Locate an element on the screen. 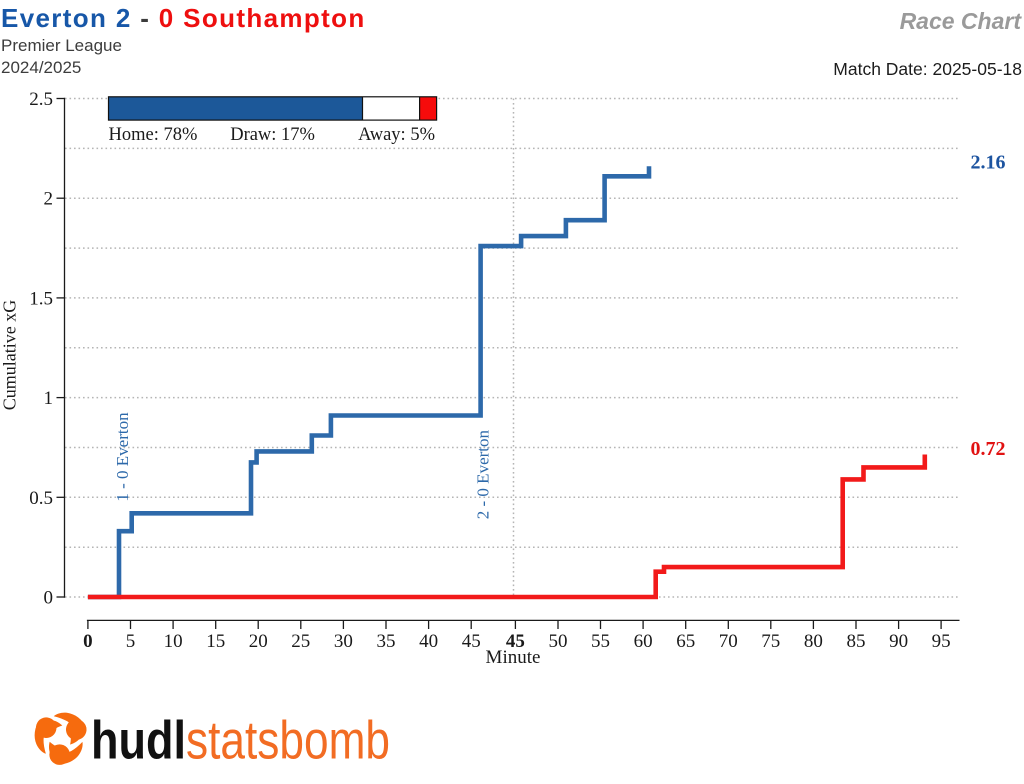  svg-text: 60 is located at coordinates (643, 641).